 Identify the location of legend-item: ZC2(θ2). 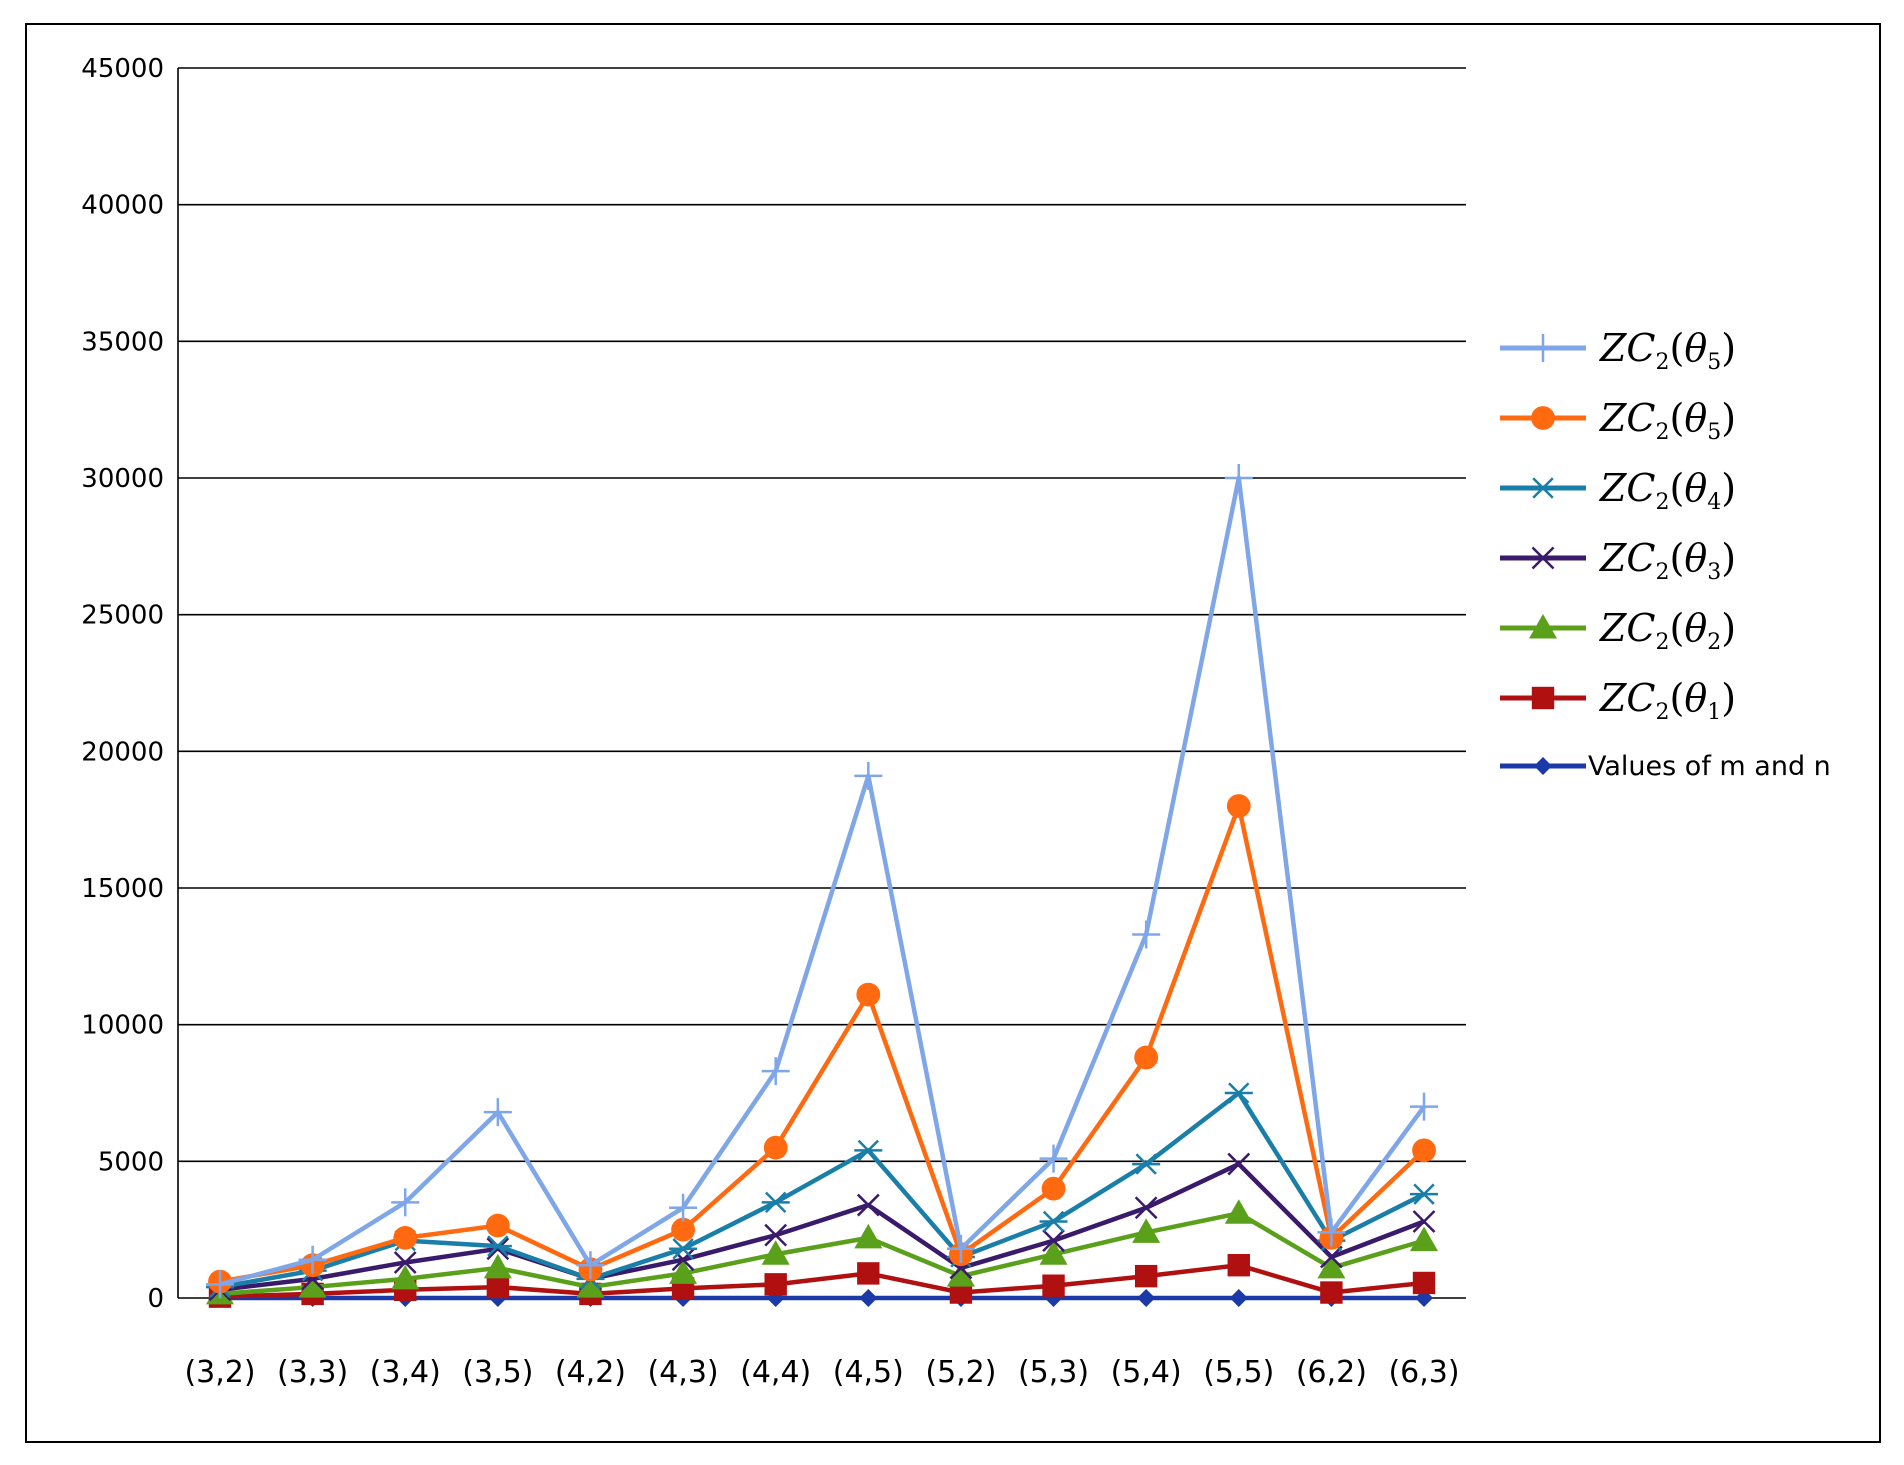
(1618, 630).